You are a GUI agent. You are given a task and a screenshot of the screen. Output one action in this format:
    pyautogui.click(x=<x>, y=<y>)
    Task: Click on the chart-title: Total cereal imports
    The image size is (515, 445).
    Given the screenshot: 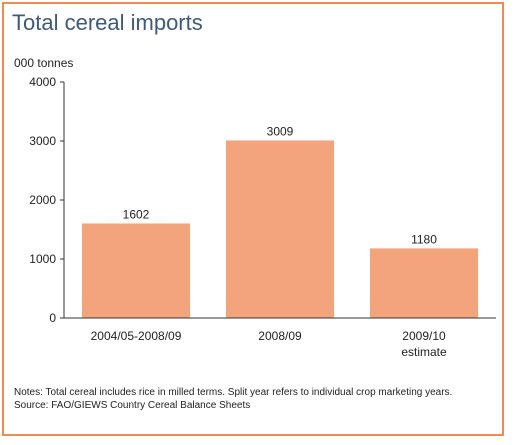 What is the action you would take?
    pyautogui.click(x=107, y=22)
    